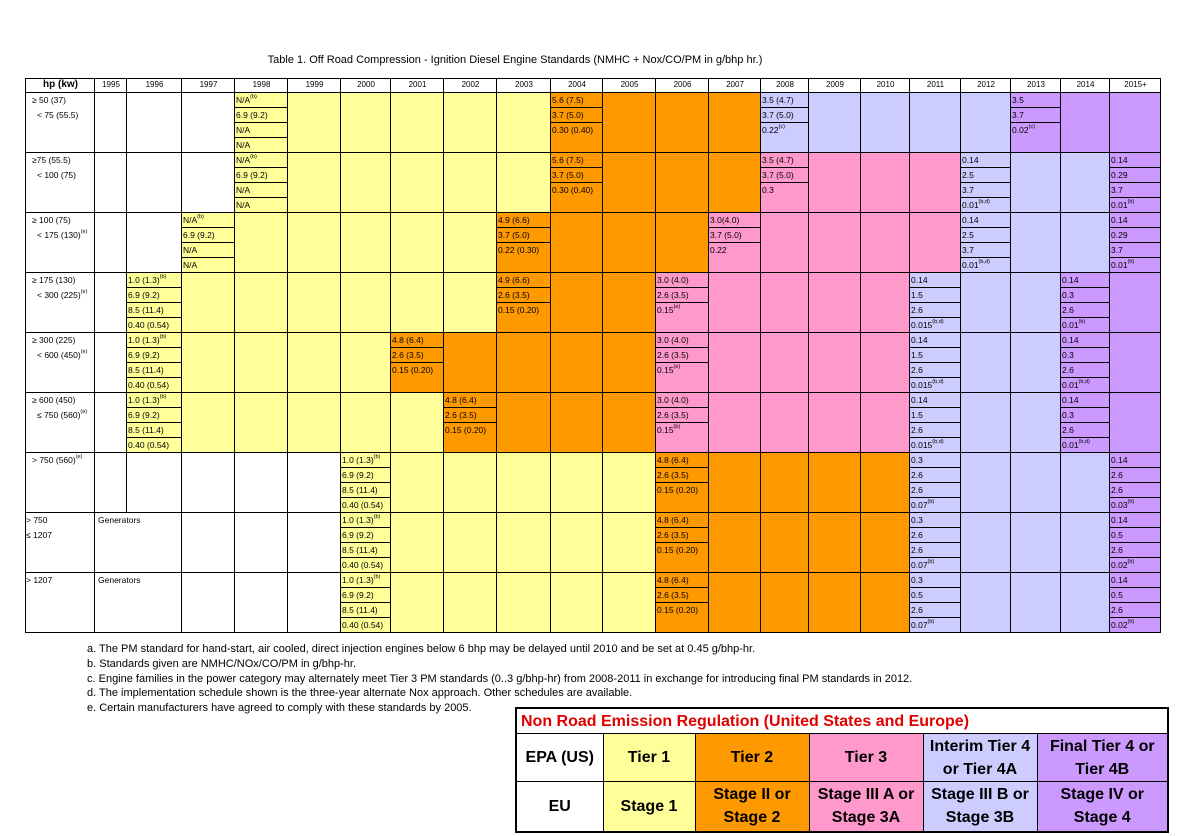 This screenshot has height=836, width=1201. I want to click on hp-range-cell: ≥ 300 (225) < 600 (450)(e), so click(60, 362).